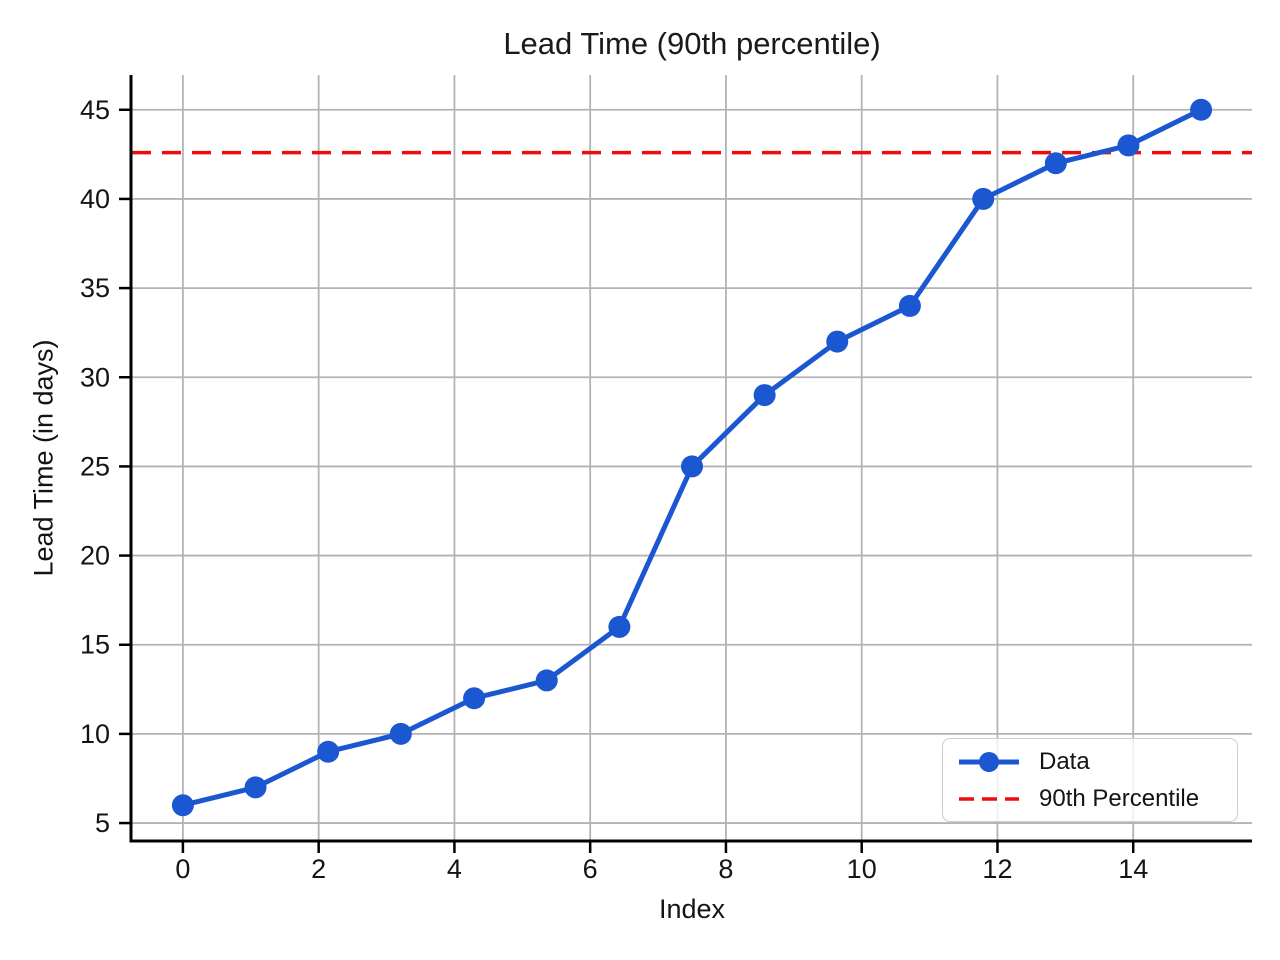 The height and width of the screenshot is (960, 1280). I want to click on x-tick-label: 14, so click(1133, 869).